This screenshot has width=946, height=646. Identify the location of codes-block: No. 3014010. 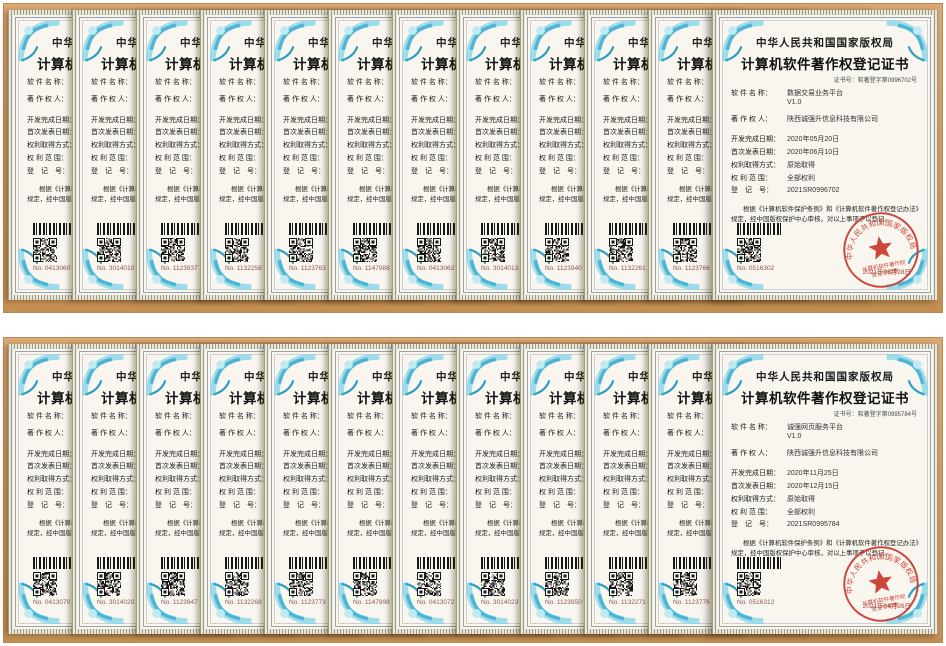
(120, 247).